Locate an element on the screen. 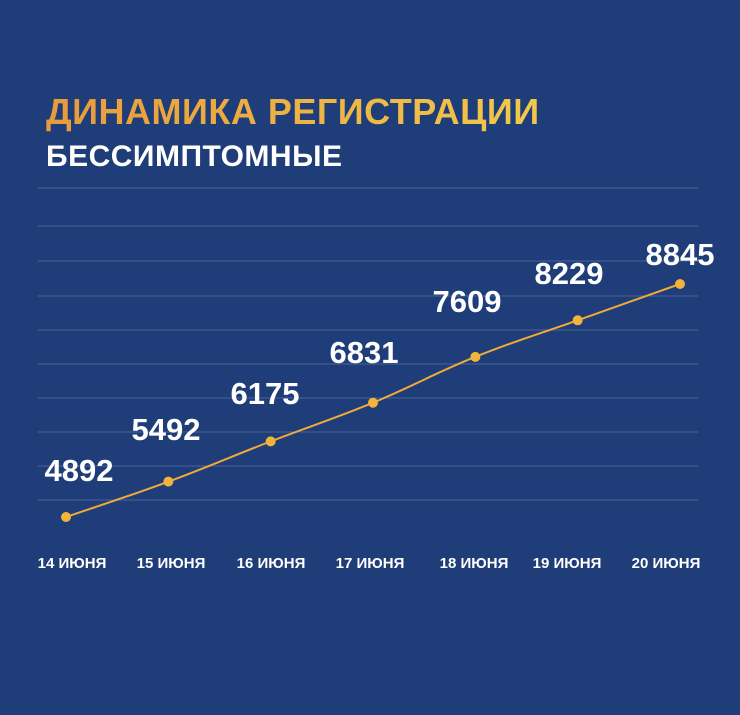 This screenshot has width=740, height=715. chart-title: ДИНАМИКА РЕГИСТРАЦИИ is located at coordinates (293, 111).